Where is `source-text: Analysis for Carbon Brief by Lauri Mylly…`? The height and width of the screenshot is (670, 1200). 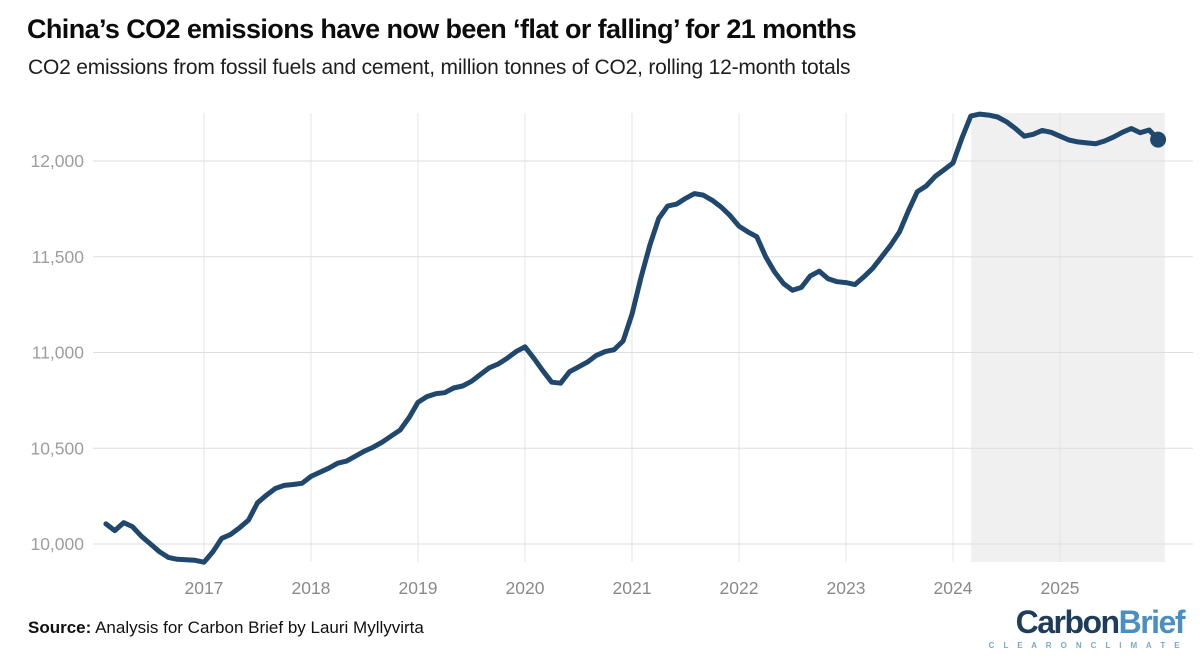
source-text: Analysis for Carbon Brief by Lauri Mylly… is located at coordinates (257, 627).